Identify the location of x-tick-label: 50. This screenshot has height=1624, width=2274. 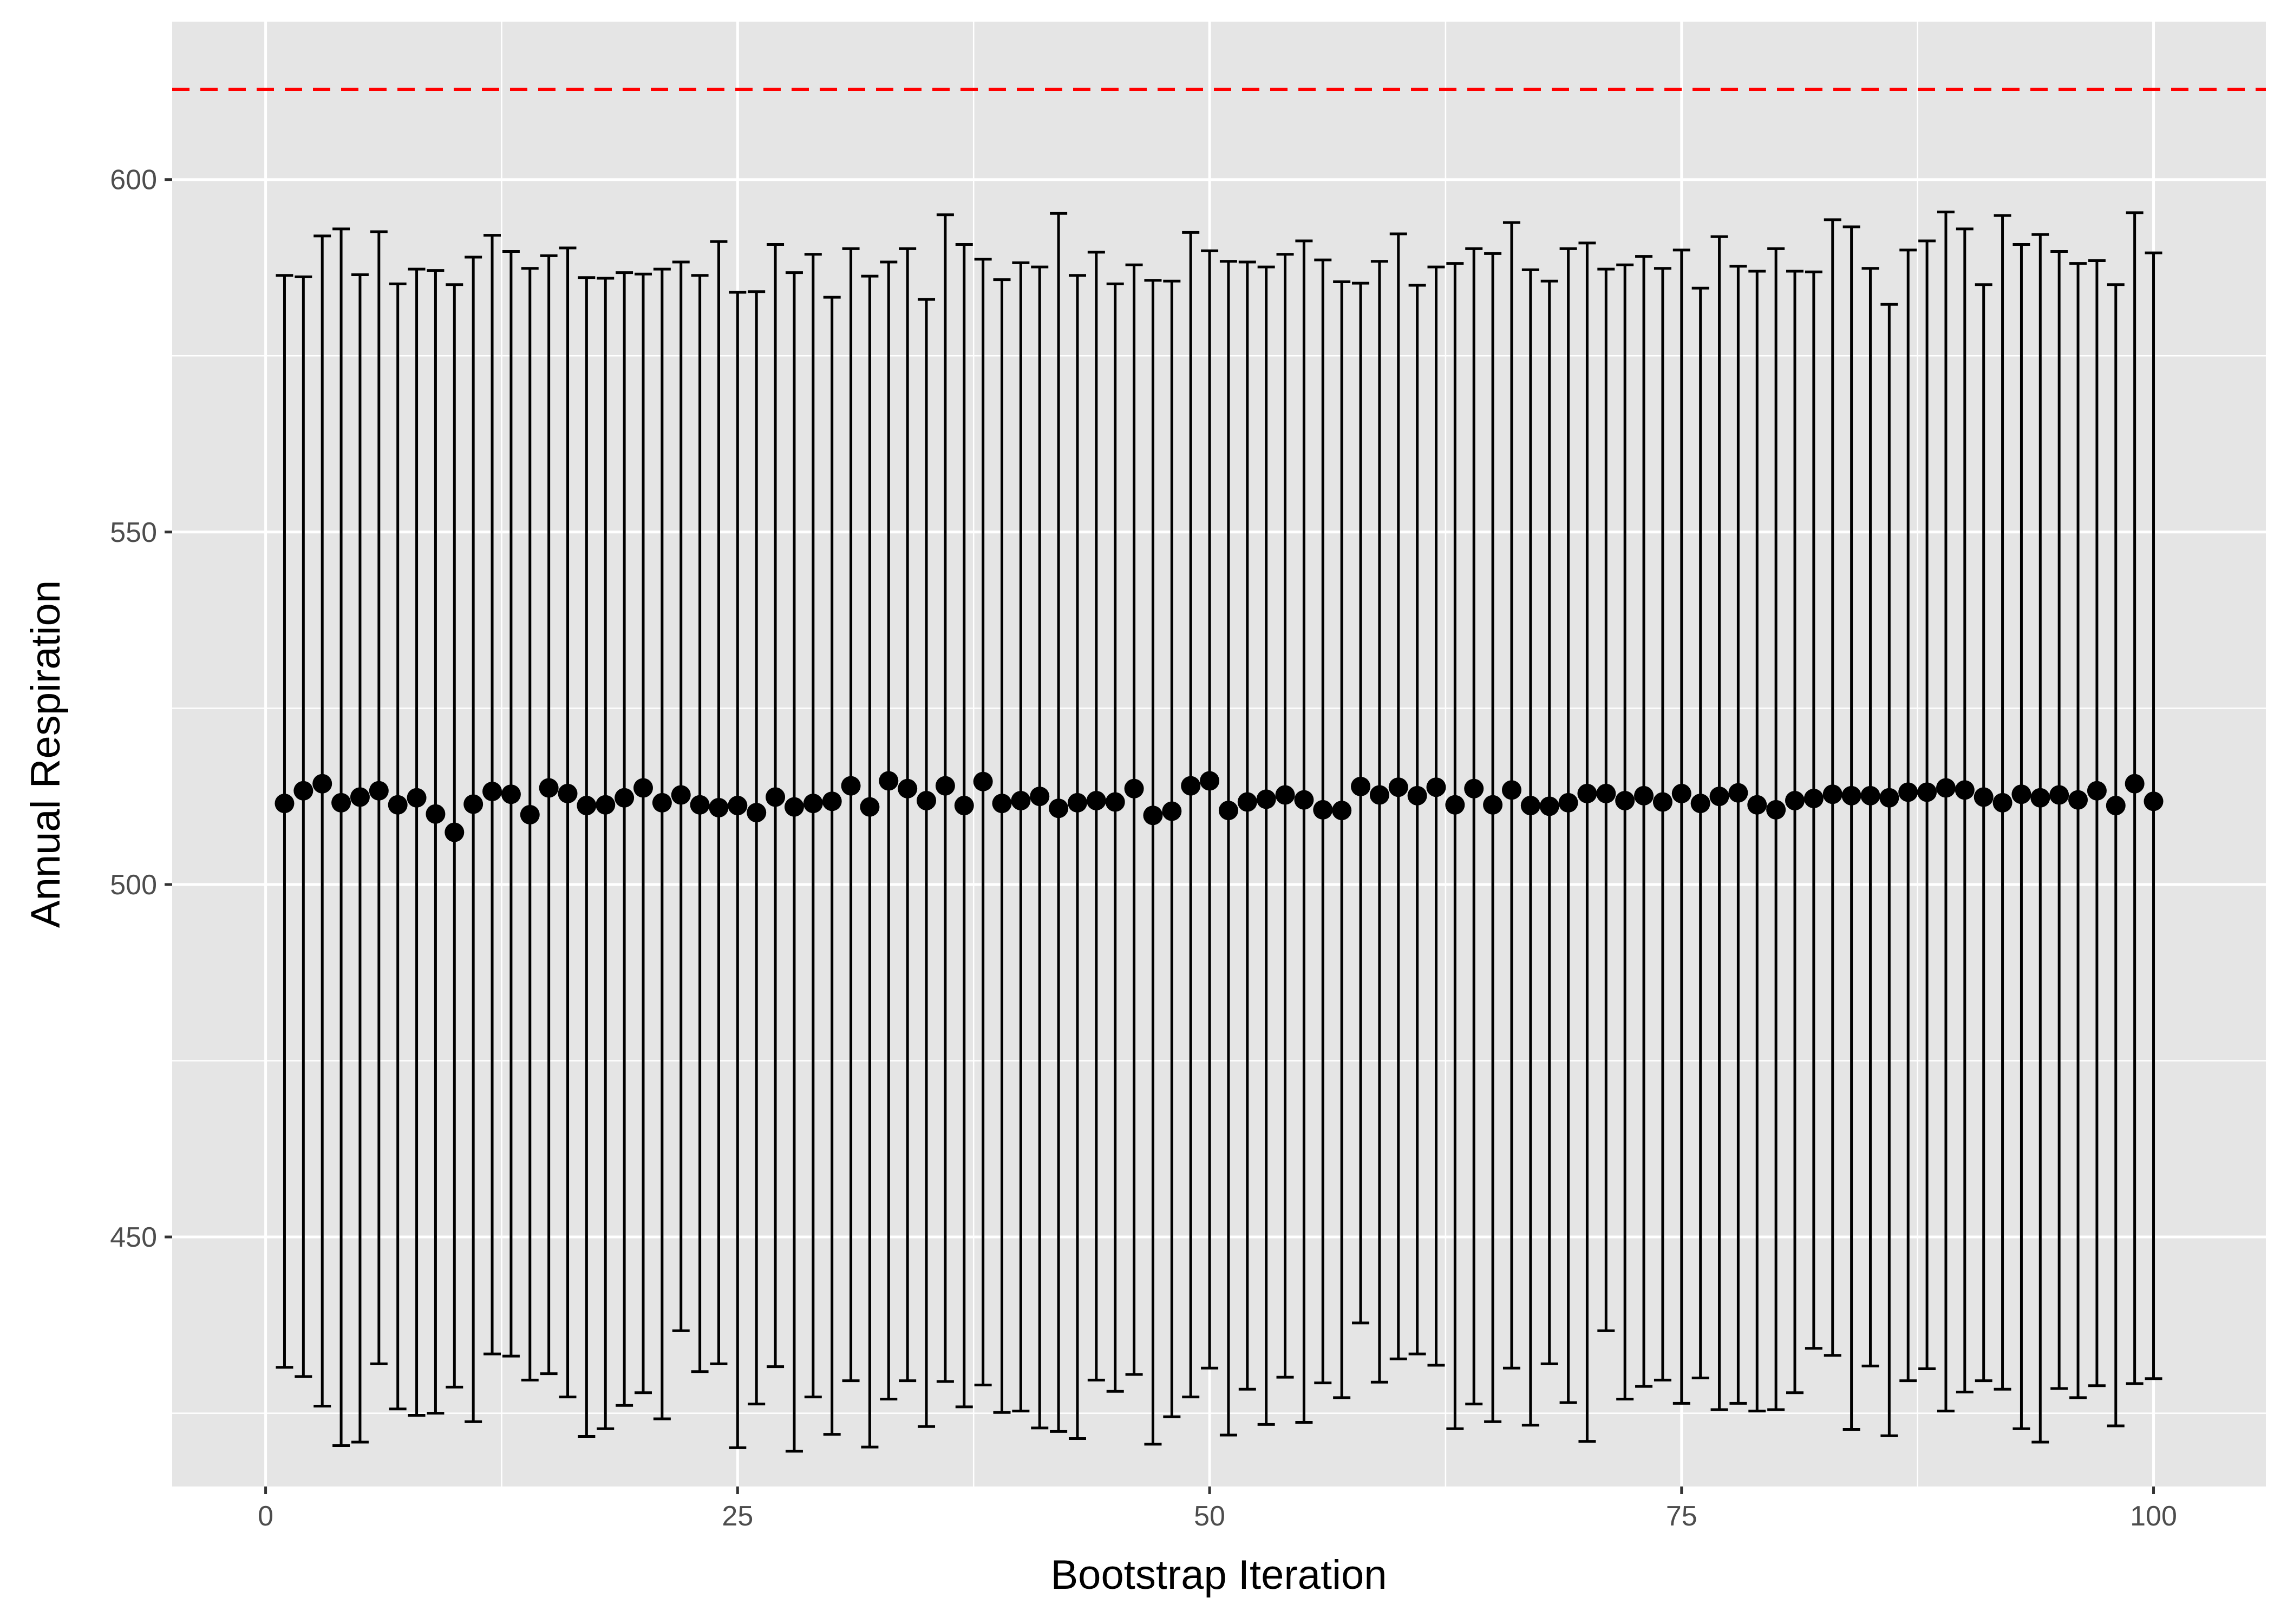
(1210, 1516).